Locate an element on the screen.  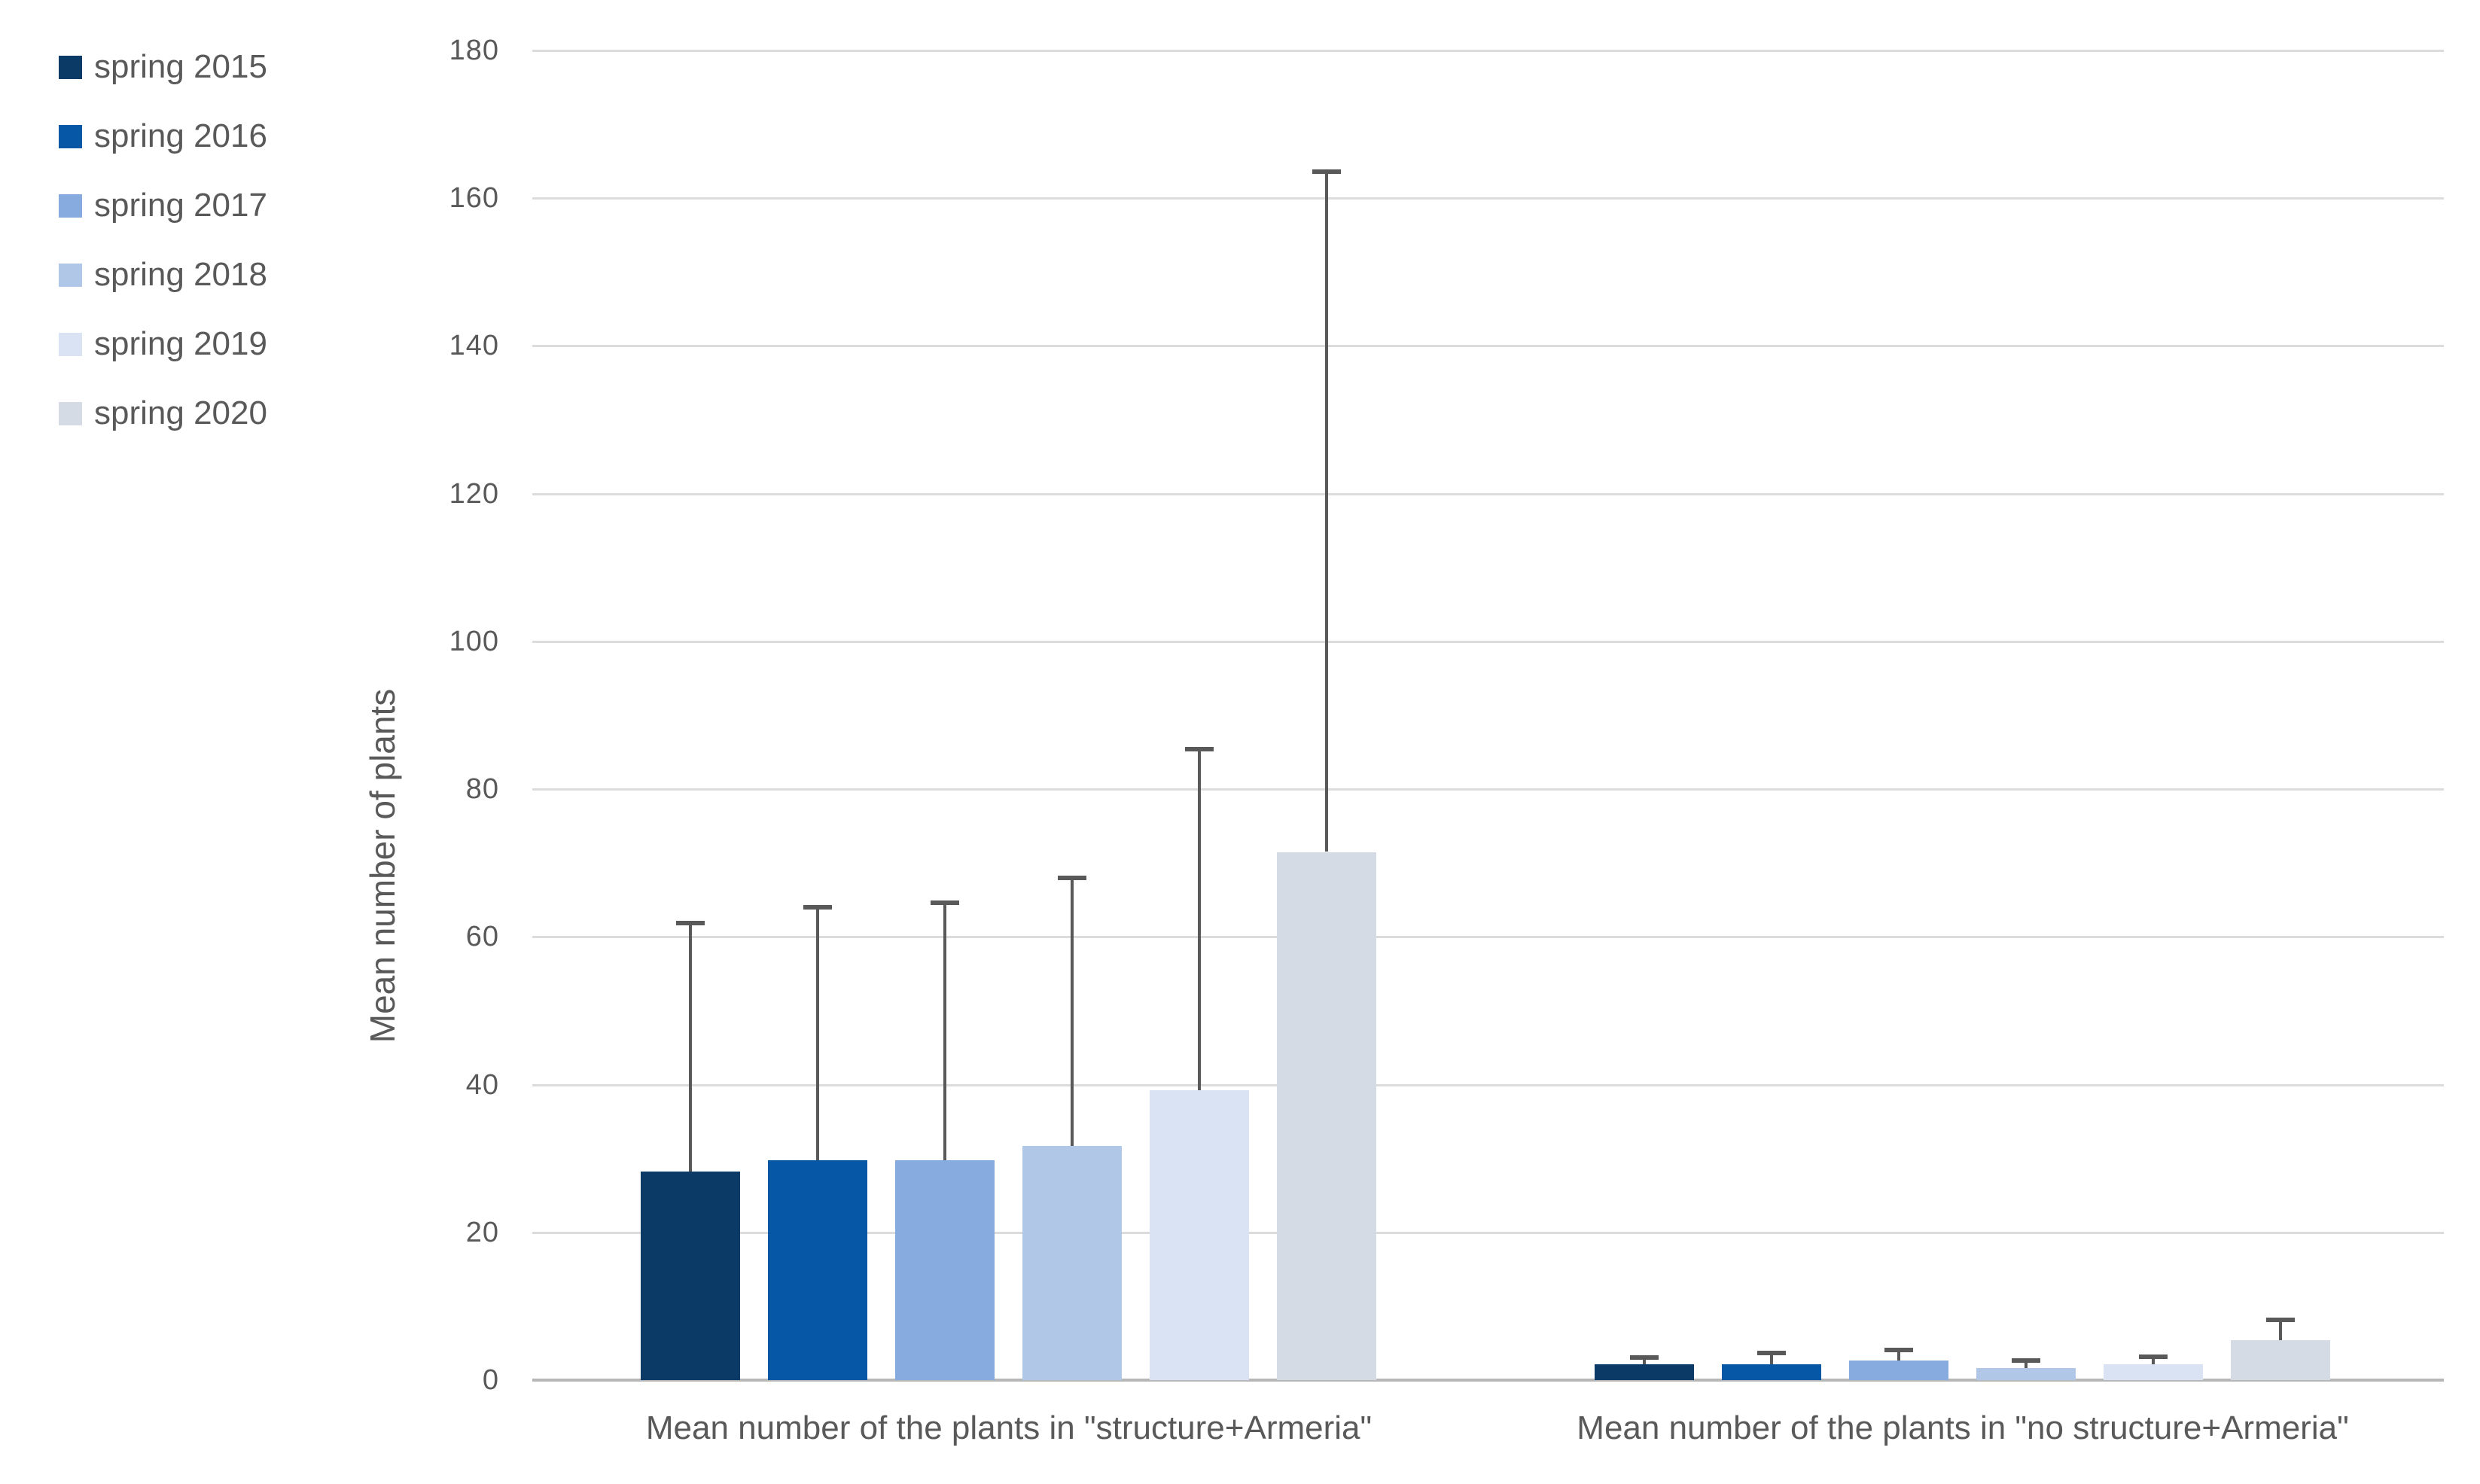
legend-item-label: spring 2018 is located at coordinates (180, 274).